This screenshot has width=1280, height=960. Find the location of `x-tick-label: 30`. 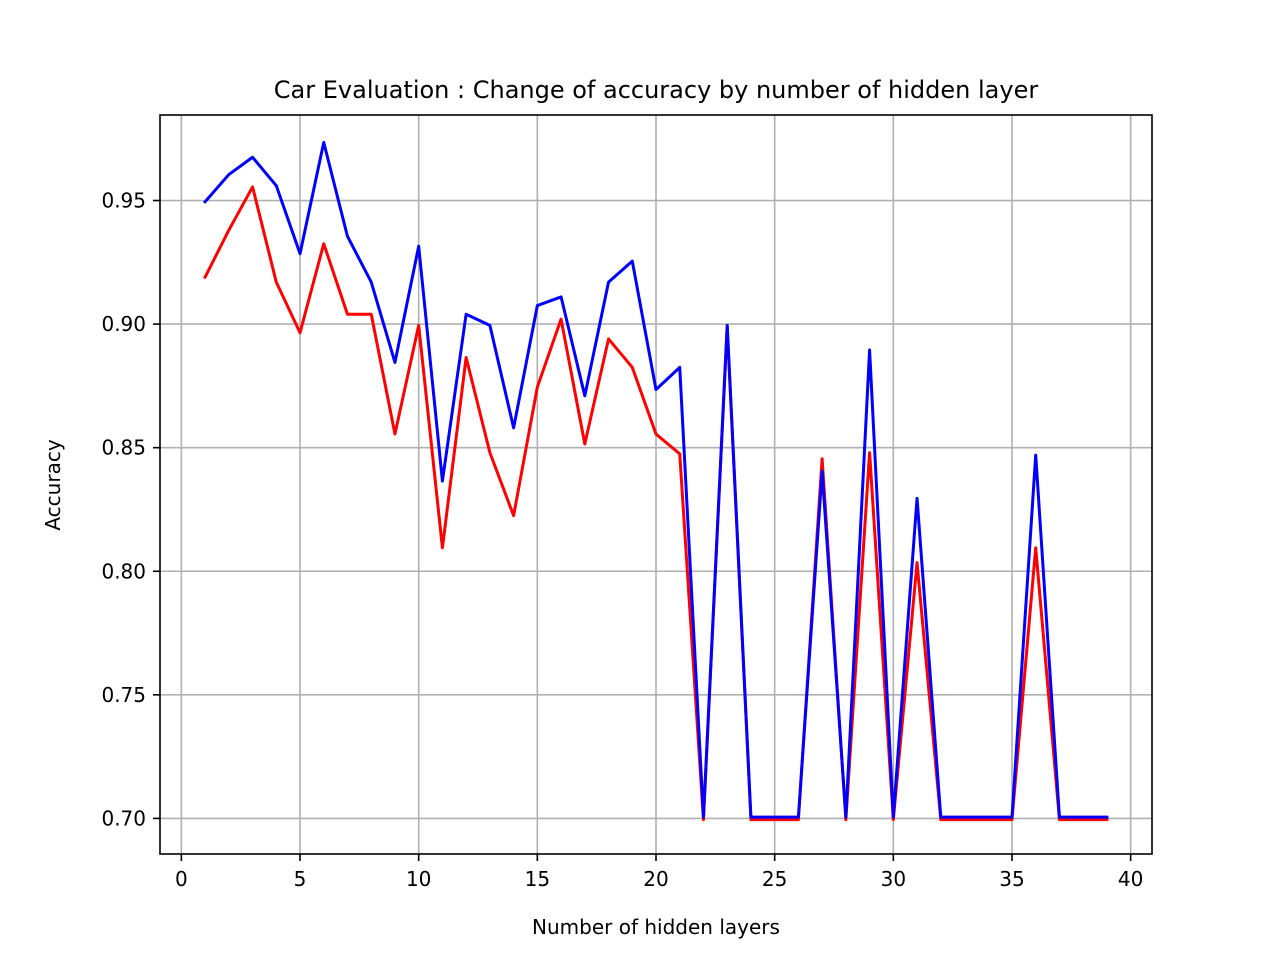

x-tick-label: 30 is located at coordinates (893, 879).